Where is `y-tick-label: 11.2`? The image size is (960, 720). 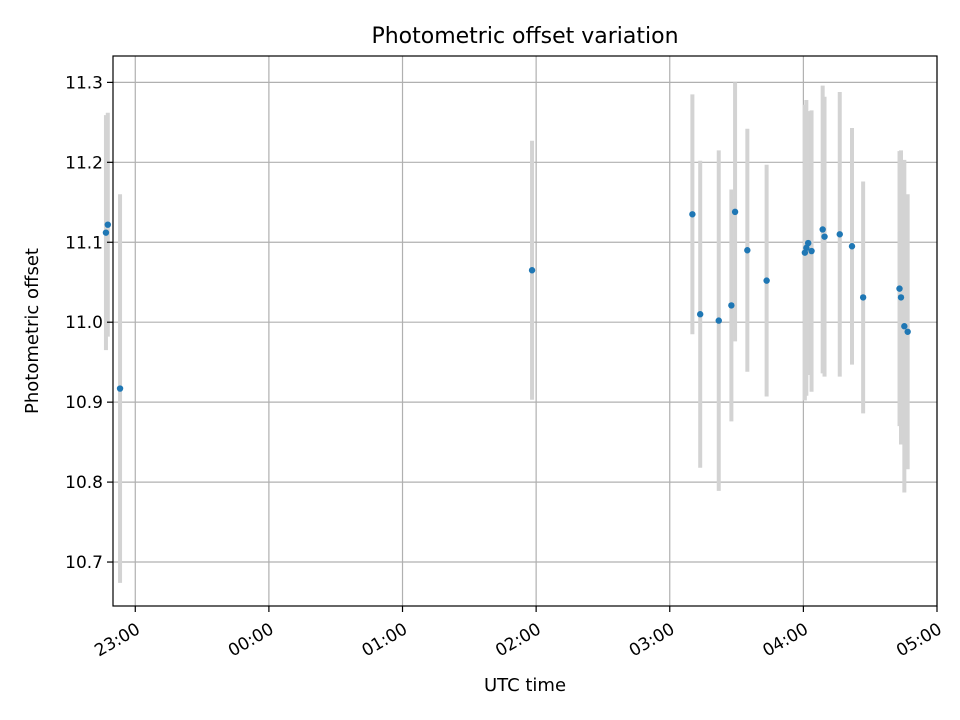
y-tick-label: 11.2 is located at coordinates (84, 163).